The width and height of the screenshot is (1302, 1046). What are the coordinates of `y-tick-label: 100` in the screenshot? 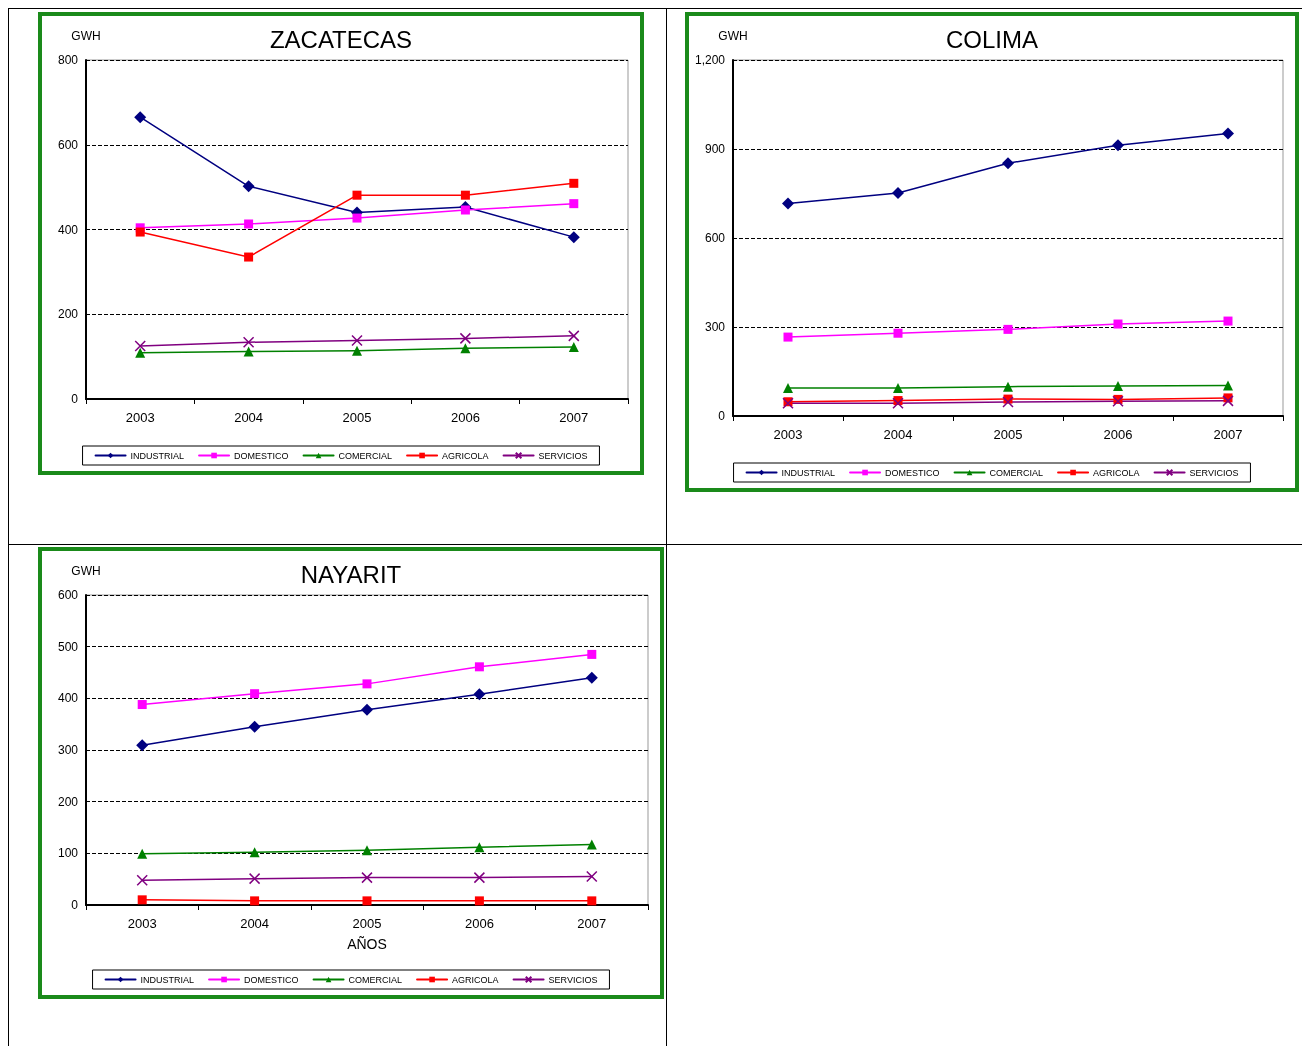 It's located at (68, 853).